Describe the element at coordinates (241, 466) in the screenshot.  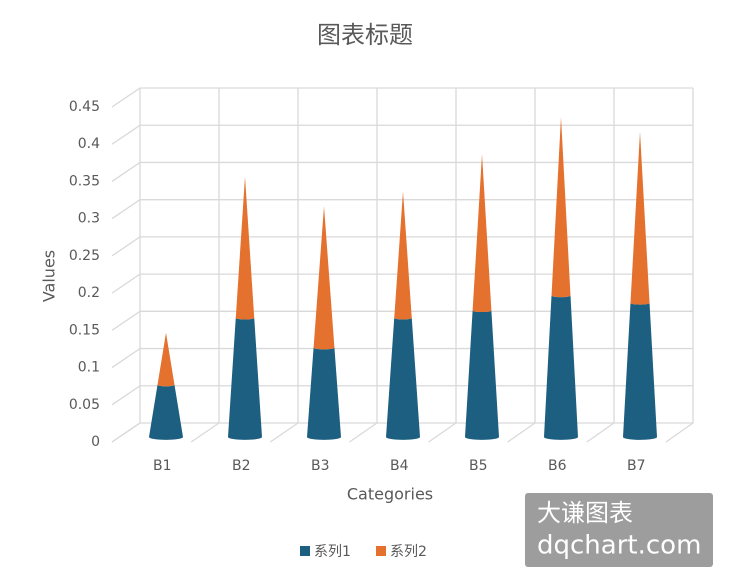
I see `x-tick-label: B2` at that location.